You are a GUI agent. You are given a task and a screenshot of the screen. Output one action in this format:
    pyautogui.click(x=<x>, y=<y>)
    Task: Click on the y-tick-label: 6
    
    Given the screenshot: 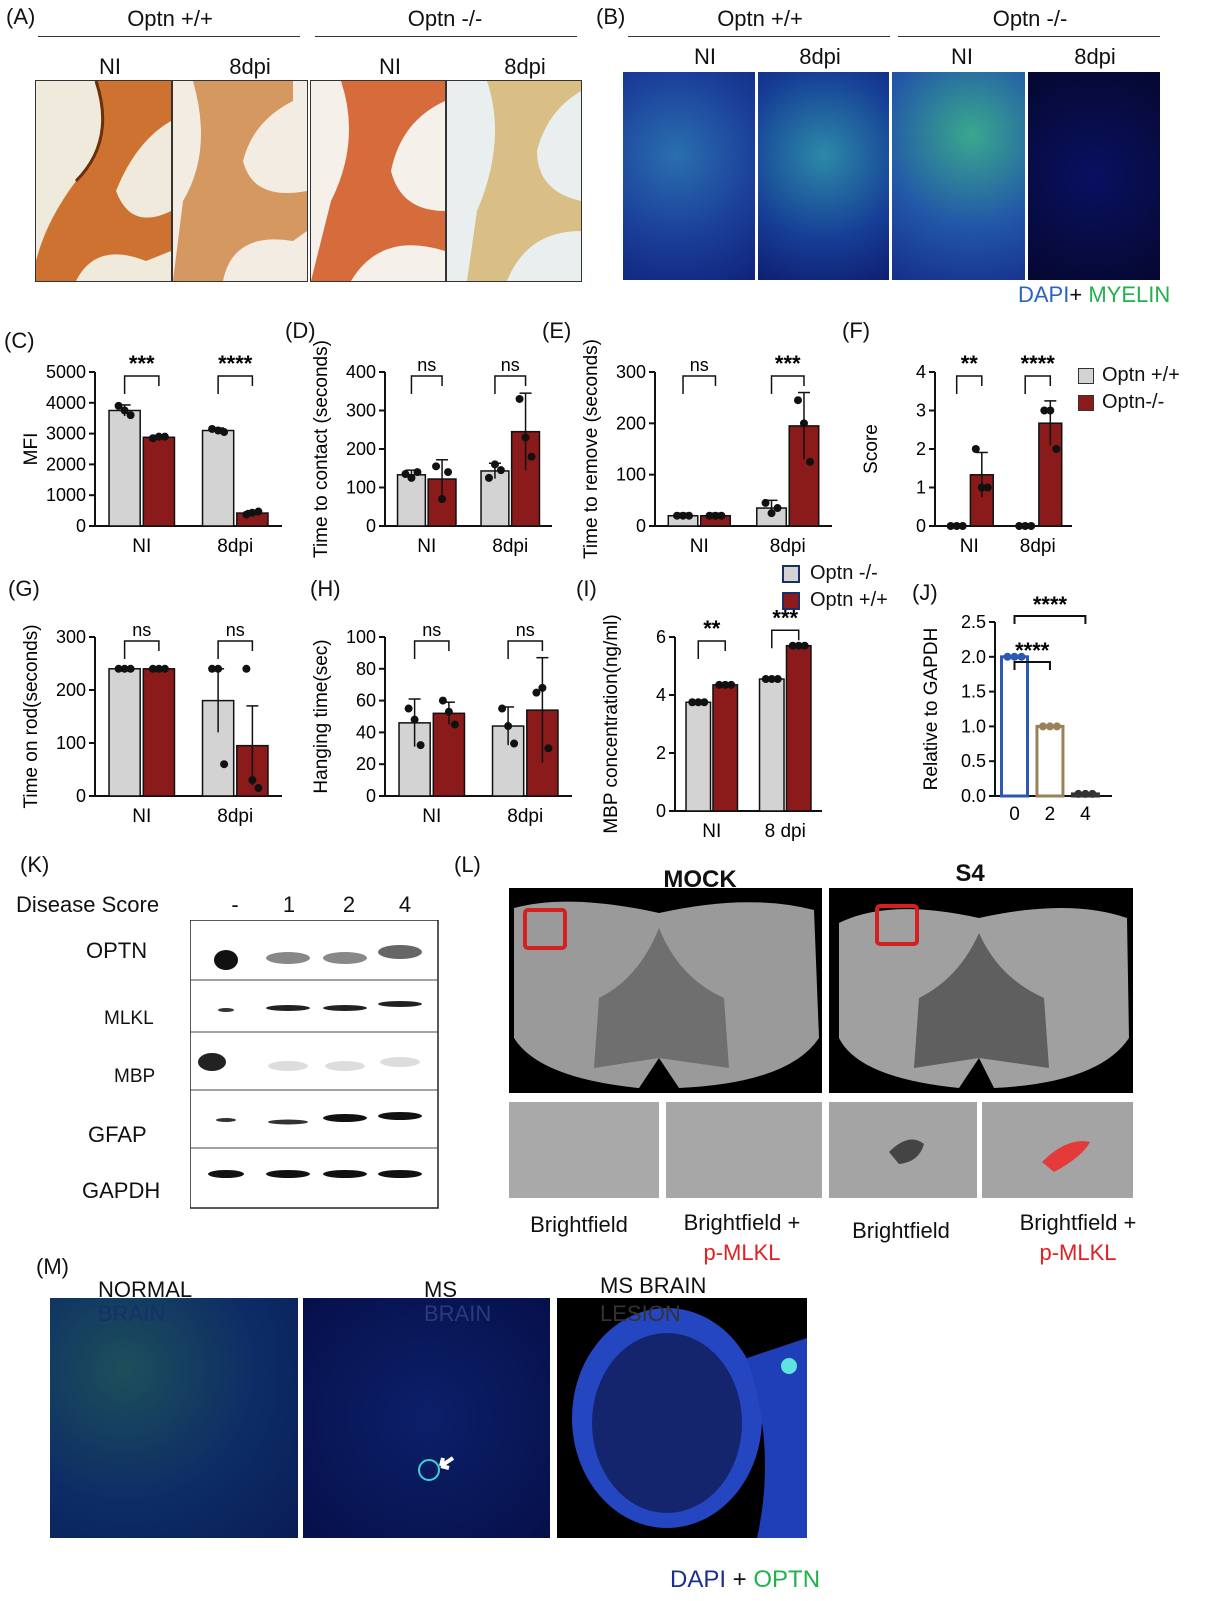 What is the action you would take?
    pyautogui.click(x=661, y=637)
    